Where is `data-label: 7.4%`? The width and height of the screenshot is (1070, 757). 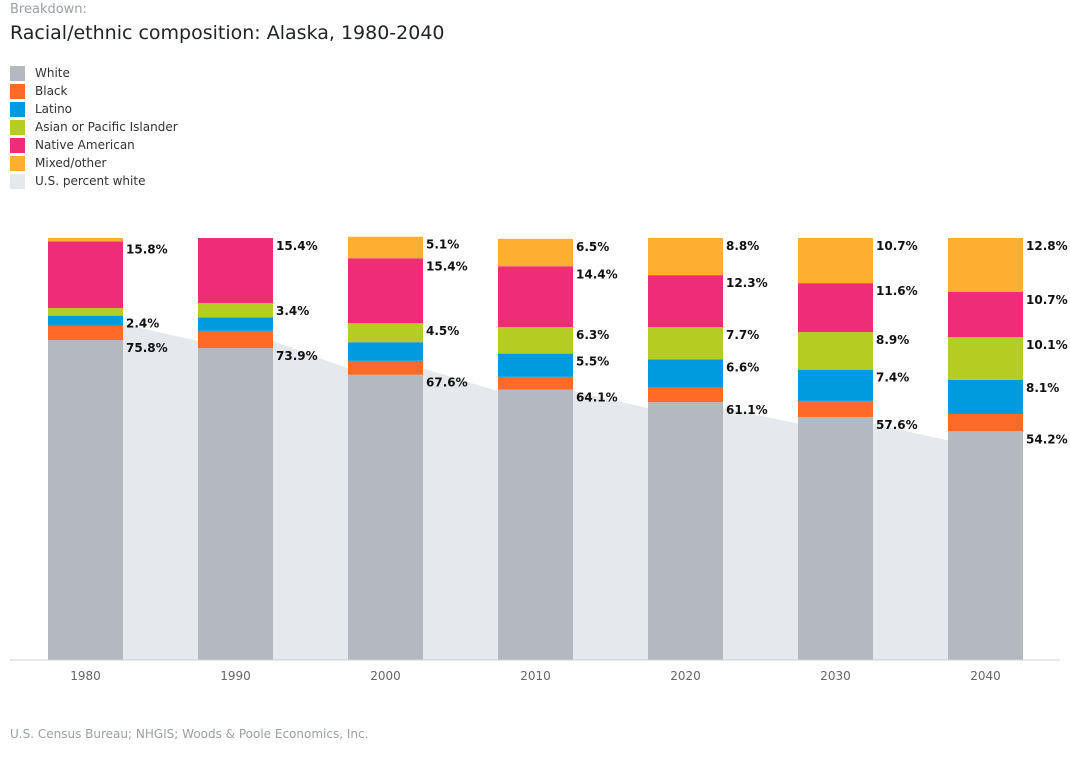 data-label: 7.4% is located at coordinates (892, 378).